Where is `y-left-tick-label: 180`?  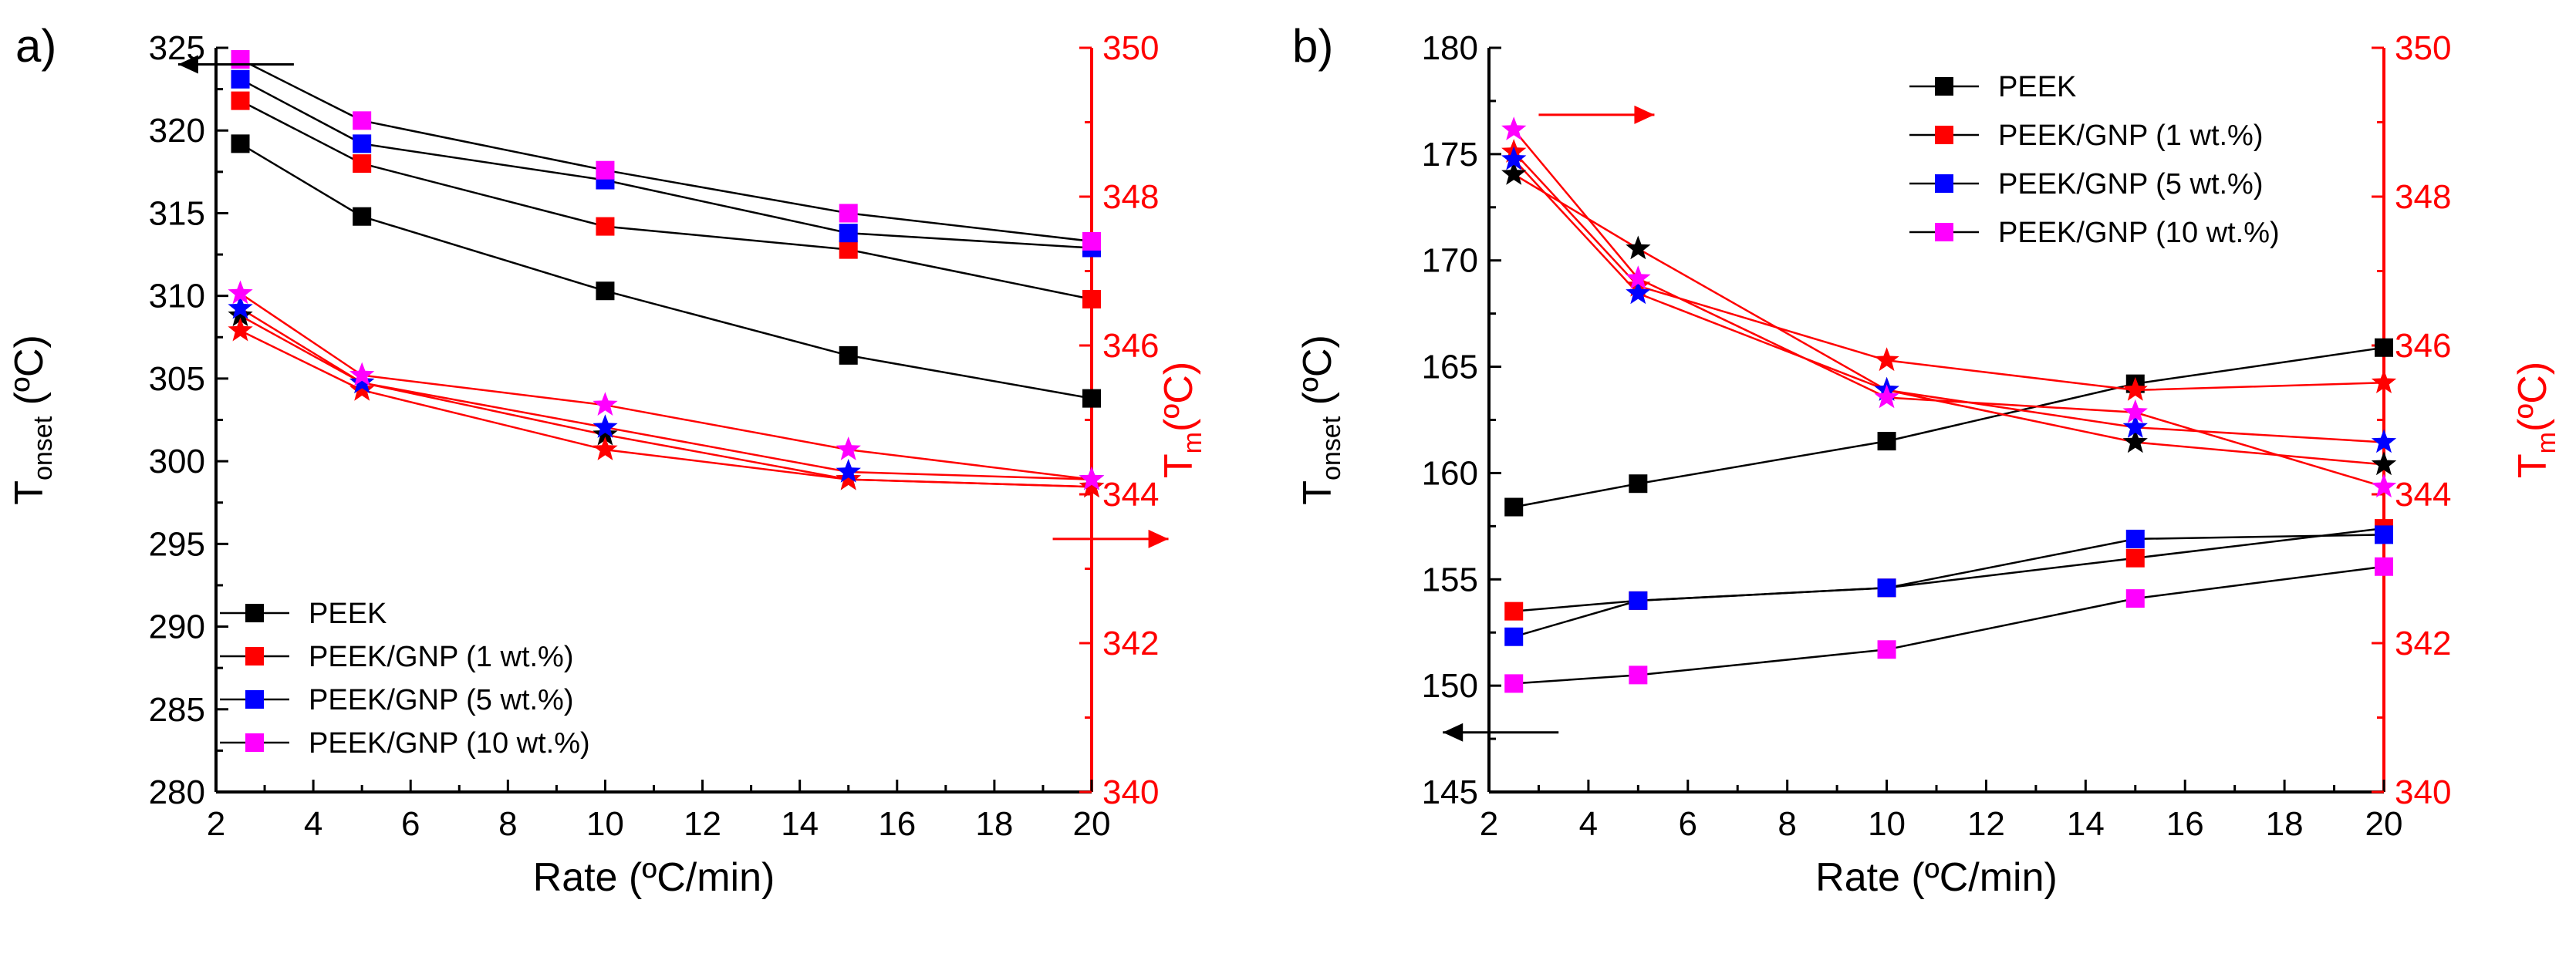 y-left-tick-label: 180 is located at coordinates (1450, 48).